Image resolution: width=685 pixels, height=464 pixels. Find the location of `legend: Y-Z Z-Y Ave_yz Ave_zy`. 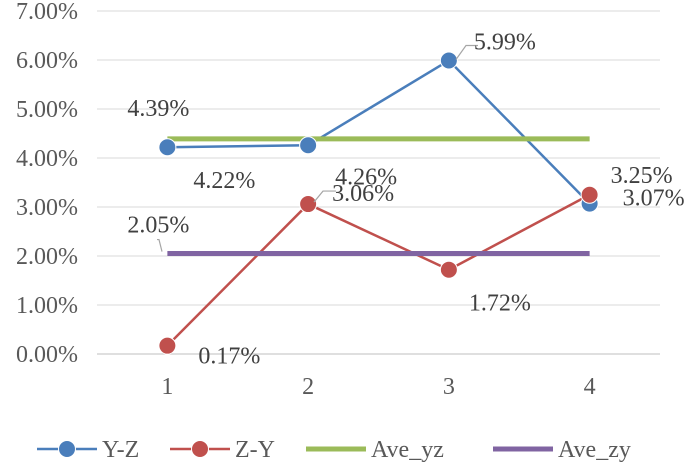

legend: Y-Z Z-Y Ave_yz Ave_zy is located at coordinates (334, 450).